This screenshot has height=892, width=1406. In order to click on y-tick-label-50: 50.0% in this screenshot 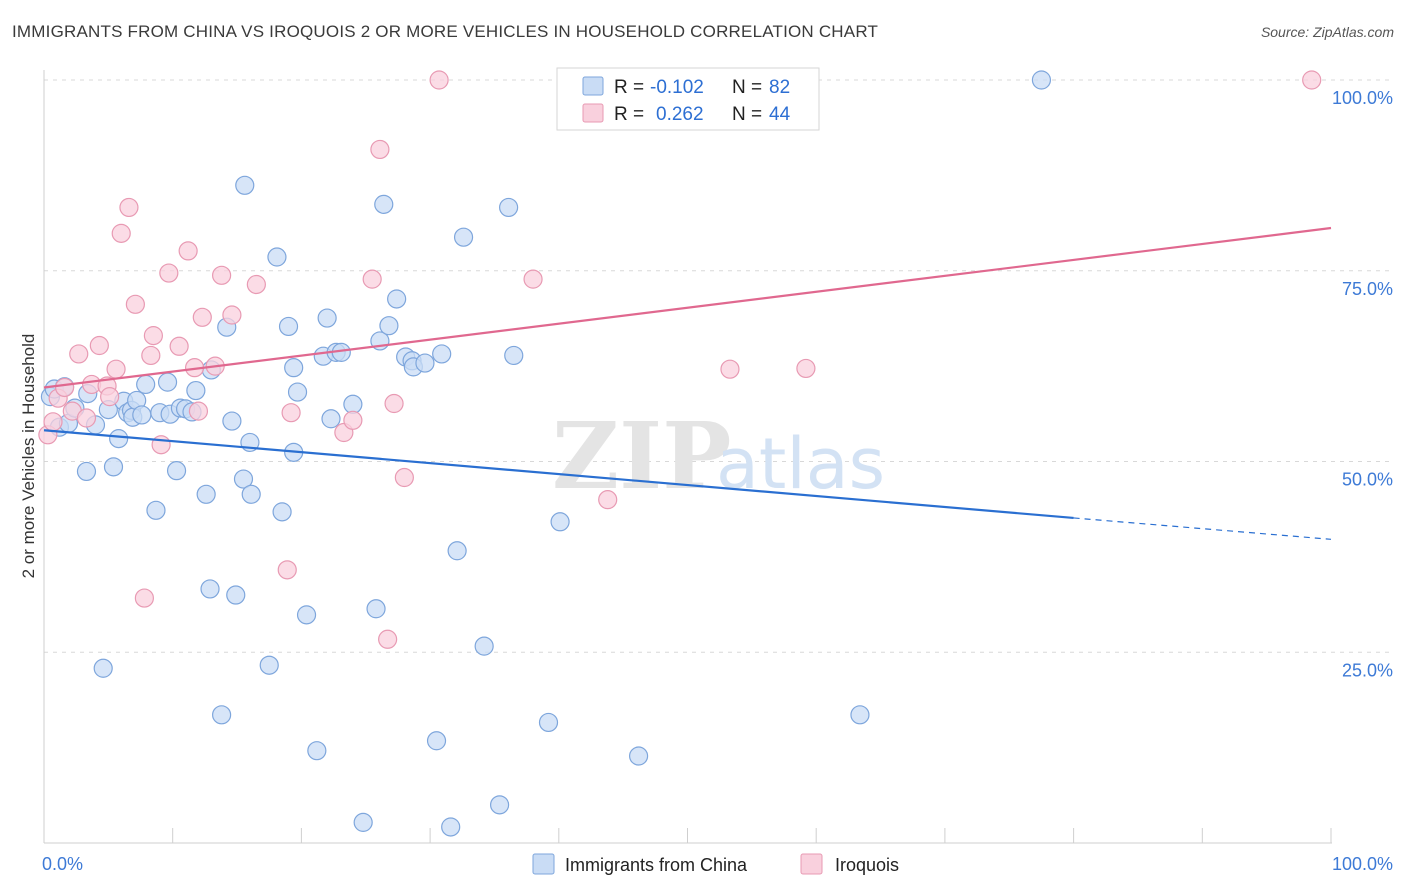, I will do `click(1367, 480)`.